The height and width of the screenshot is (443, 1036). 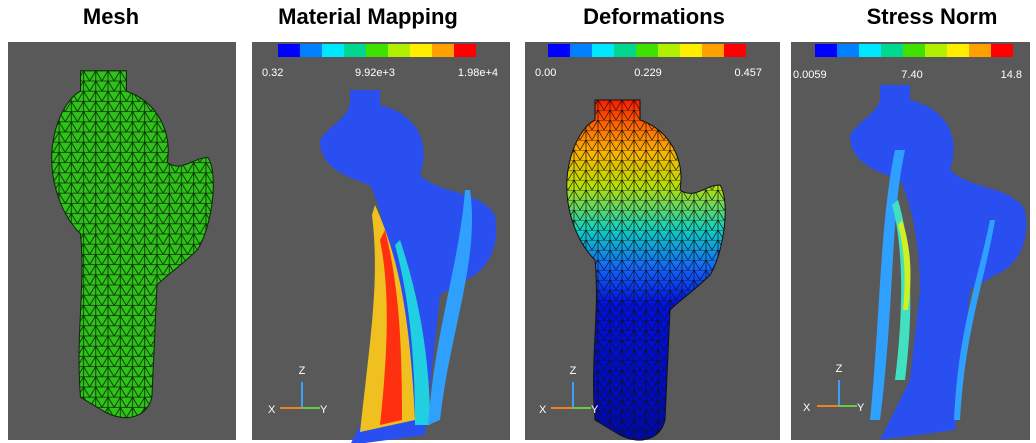 What do you see at coordinates (911, 75) in the screenshot?
I see `colorbar-label: 7.40` at bounding box center [911, 75].